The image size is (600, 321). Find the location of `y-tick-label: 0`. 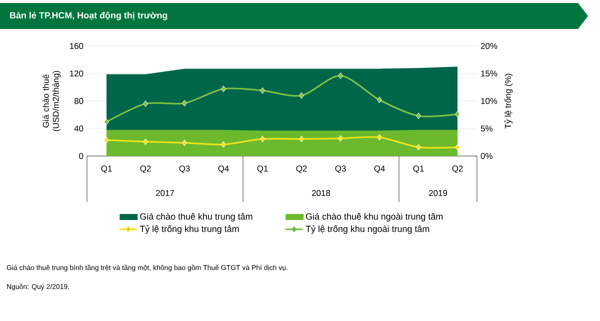

y-tick-label: 0 is located at coordinates (81, 156).